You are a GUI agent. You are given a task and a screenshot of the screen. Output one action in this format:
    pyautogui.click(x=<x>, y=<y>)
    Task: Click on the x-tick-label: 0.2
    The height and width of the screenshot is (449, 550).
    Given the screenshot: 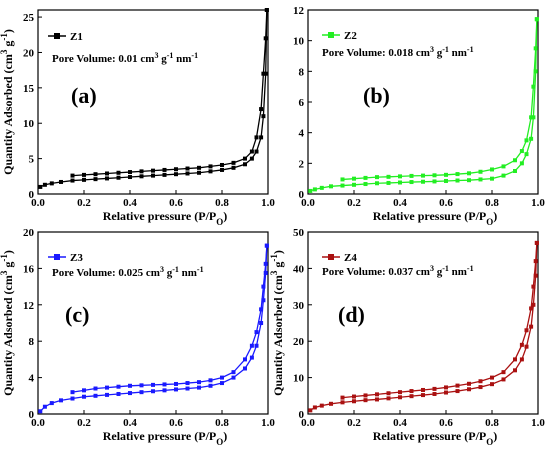 What is the action you would take?
    pyautogui.click(x=84, y=203)
    